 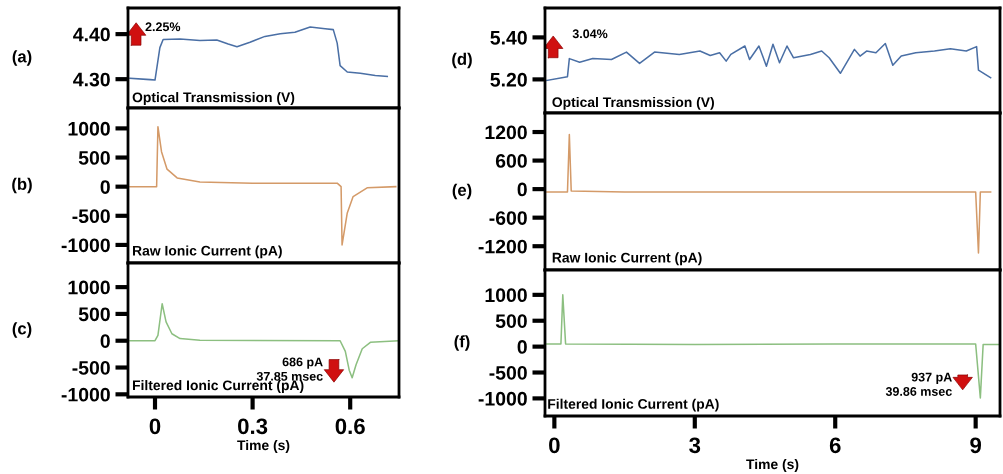 I want to click on annotation: 686 pA 37.85 msec, so click(x=289, y=369).